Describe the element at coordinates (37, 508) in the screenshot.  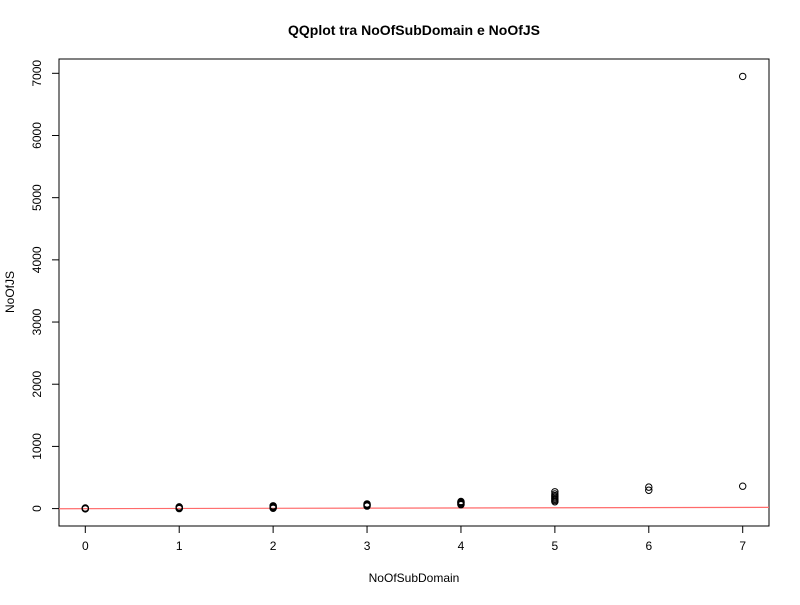
I see `y-tick-label: 0` at that location.